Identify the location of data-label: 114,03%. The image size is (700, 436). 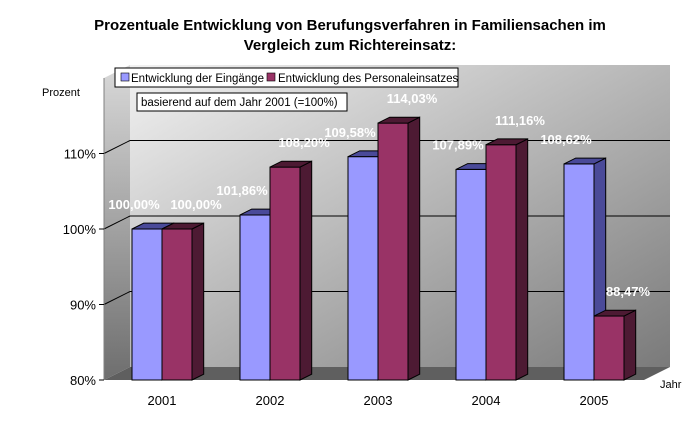
(412, 98).